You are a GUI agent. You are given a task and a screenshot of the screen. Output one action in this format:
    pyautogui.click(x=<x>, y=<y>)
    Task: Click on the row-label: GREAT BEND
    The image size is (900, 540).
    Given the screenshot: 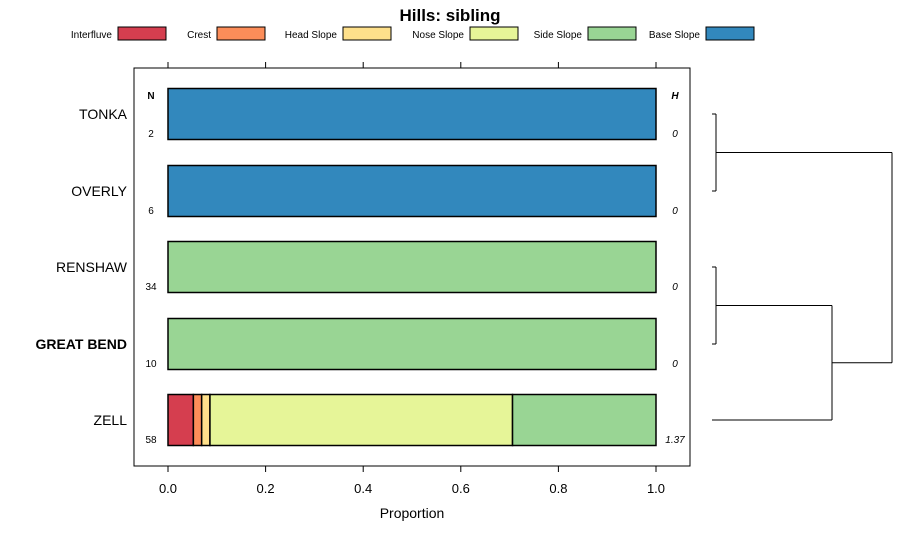 What is the action you would take?
    pyautogui.click(x=81, y=344)
    